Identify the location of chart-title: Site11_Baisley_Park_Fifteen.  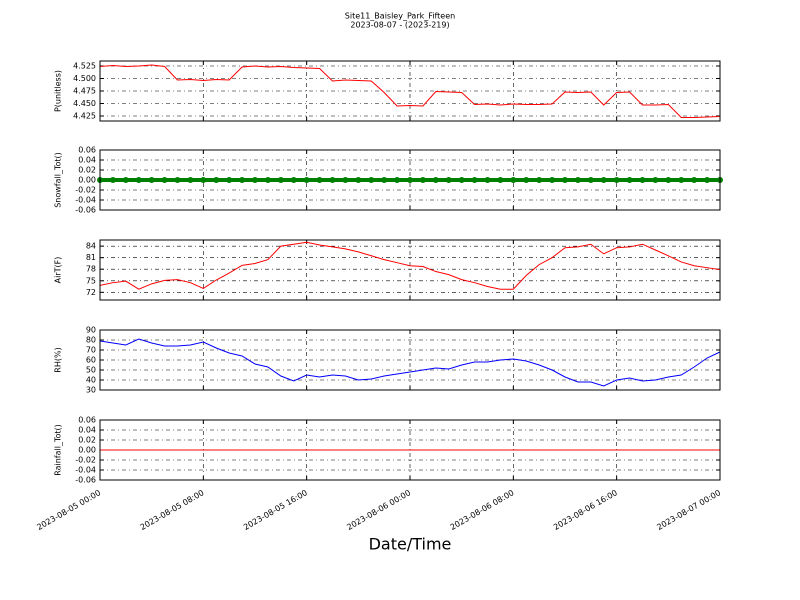
(400, 16).